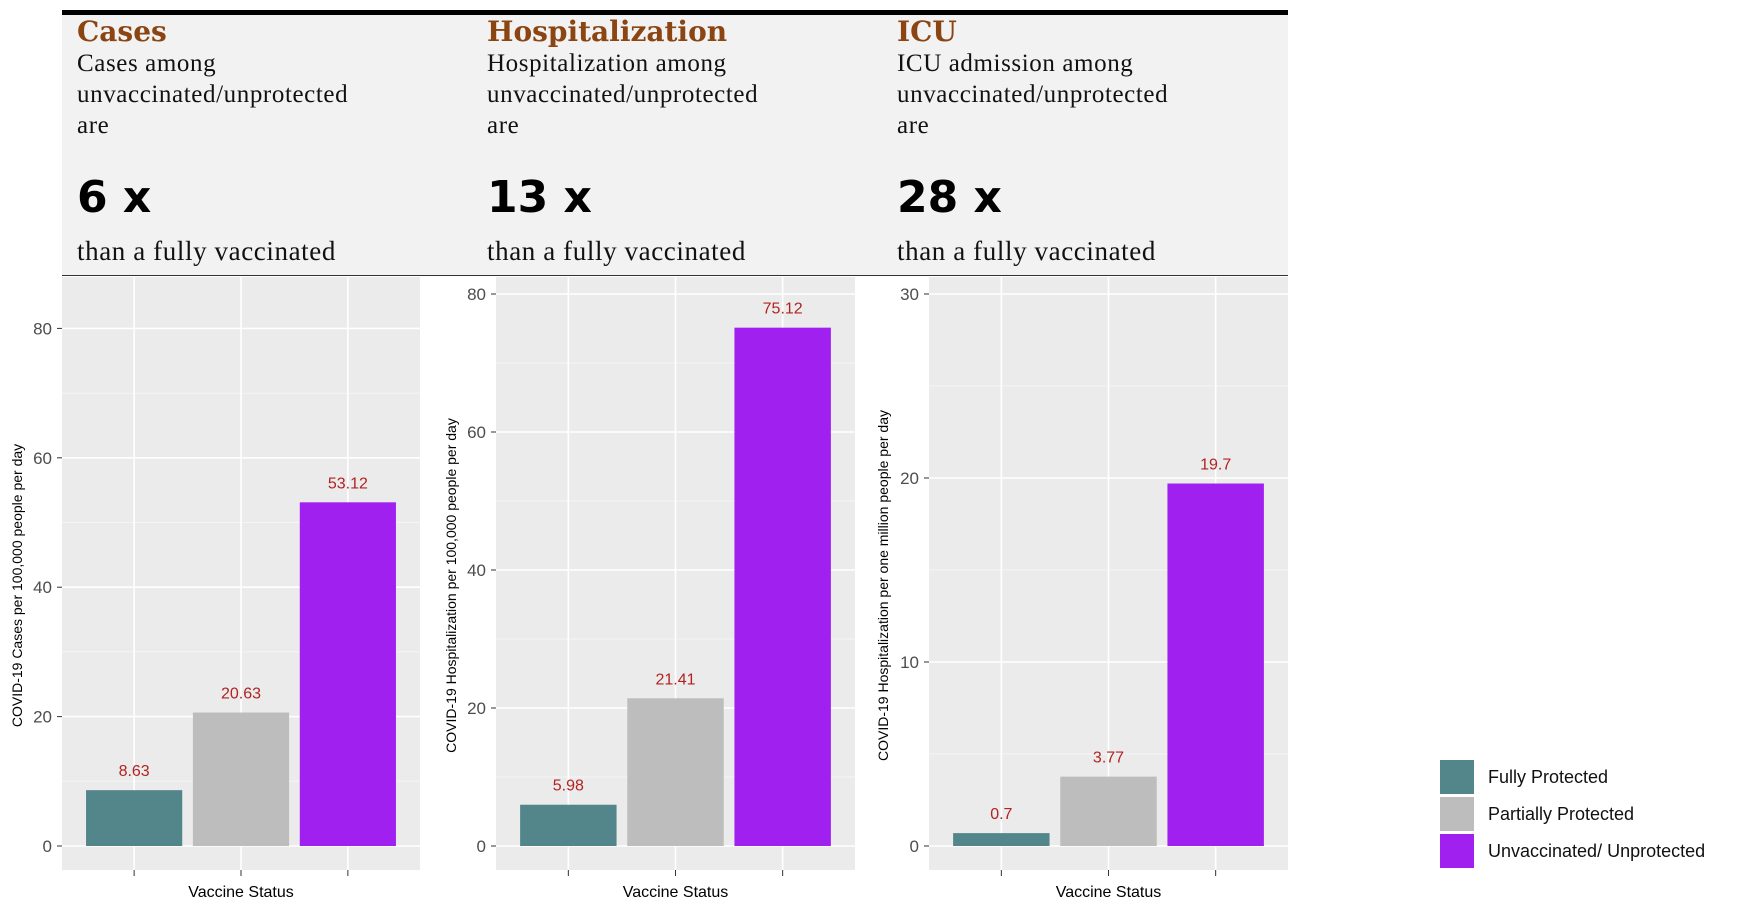 Image resolution: width=1737 pixels, height=902 pixels. Describe the element at coordinates (909, 294) in the screenshot. I see `y-tick-label: 30` at that location.